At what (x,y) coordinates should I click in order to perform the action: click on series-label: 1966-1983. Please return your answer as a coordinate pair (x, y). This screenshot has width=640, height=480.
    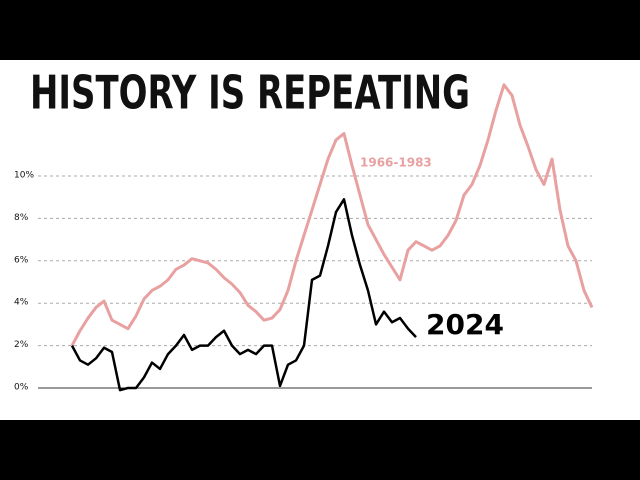
    Looking at the image, I should click on (396, 163).